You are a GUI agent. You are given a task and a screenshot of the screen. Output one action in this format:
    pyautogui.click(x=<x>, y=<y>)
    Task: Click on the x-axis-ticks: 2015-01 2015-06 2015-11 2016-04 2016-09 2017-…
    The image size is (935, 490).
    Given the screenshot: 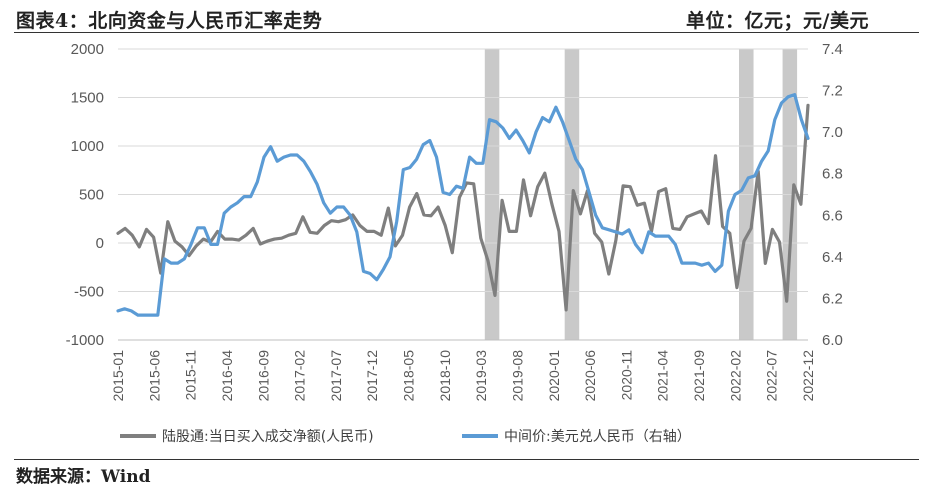 What is the action you would take?
    pyautogui.click(x=463, y=376)
    